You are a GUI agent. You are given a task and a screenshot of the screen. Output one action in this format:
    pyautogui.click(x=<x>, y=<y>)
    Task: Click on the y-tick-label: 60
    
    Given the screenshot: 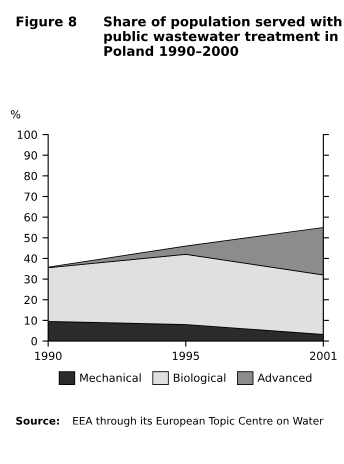 What is the action you would take?
    pyautogui.click(x=31, y=217)
    